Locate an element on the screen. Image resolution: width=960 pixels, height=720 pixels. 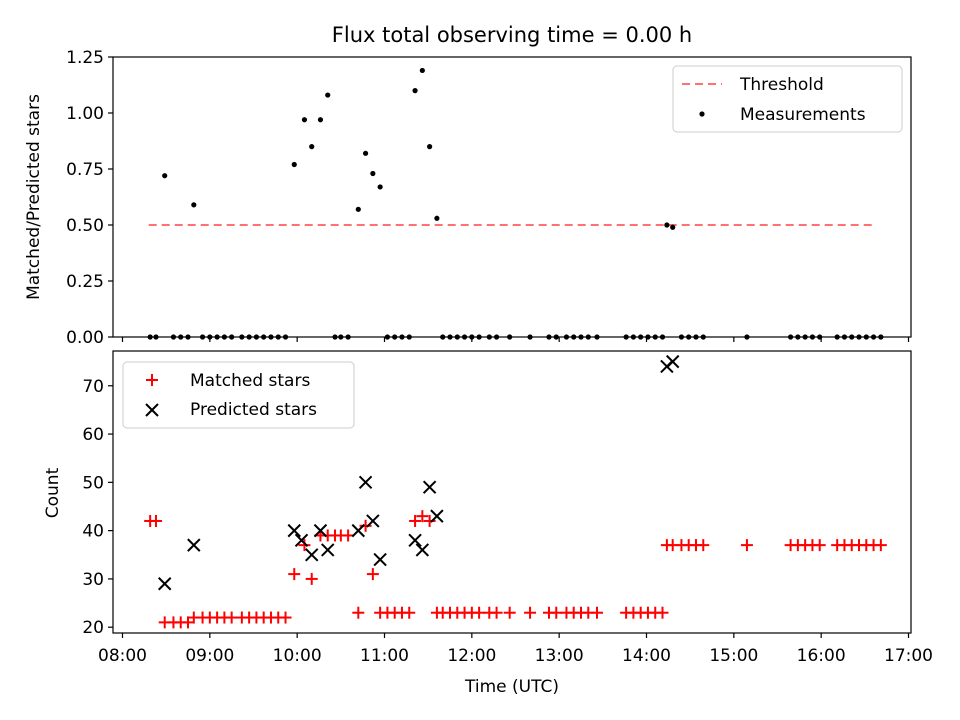
x-tick-label: 17:00 is located at coordinates (908, 656).